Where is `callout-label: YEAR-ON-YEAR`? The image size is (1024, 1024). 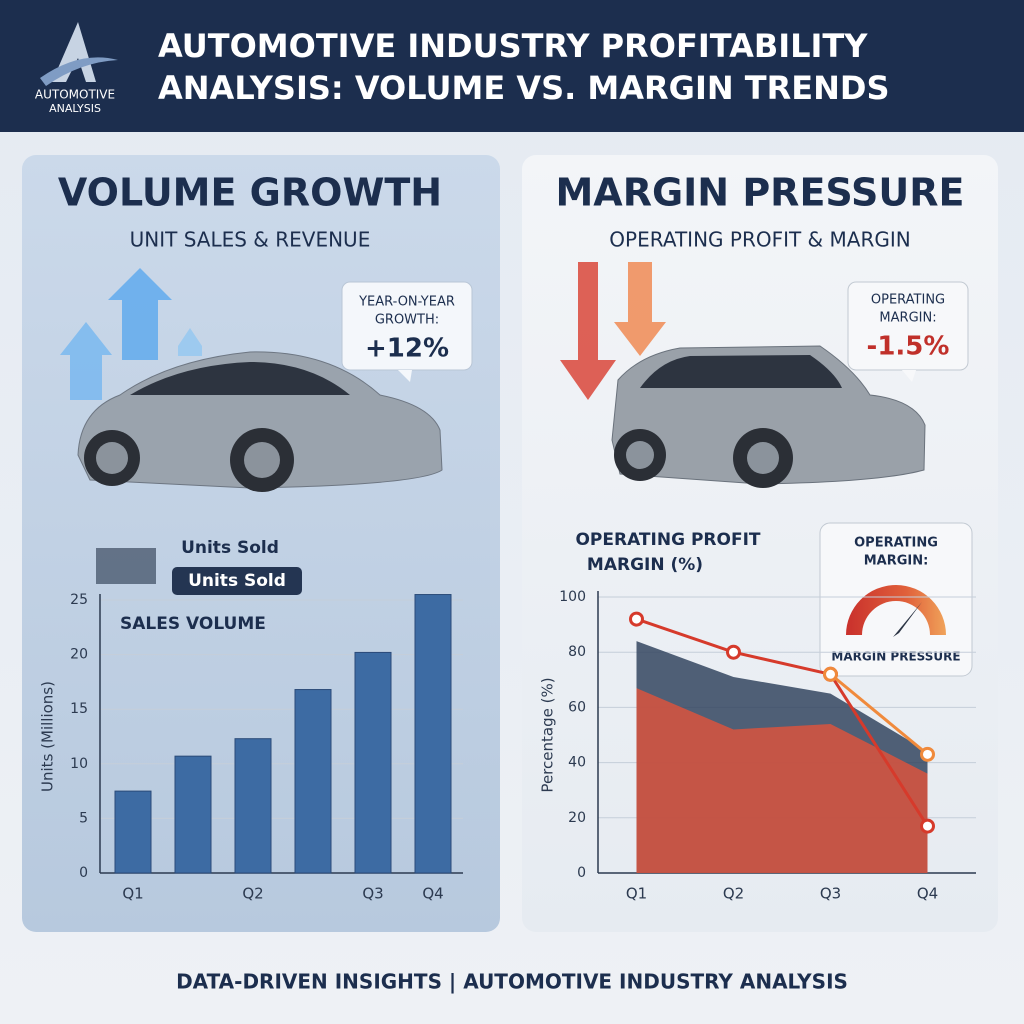 callout-label: YEAR-ON-YEAR is located at coordinates (406, 302).